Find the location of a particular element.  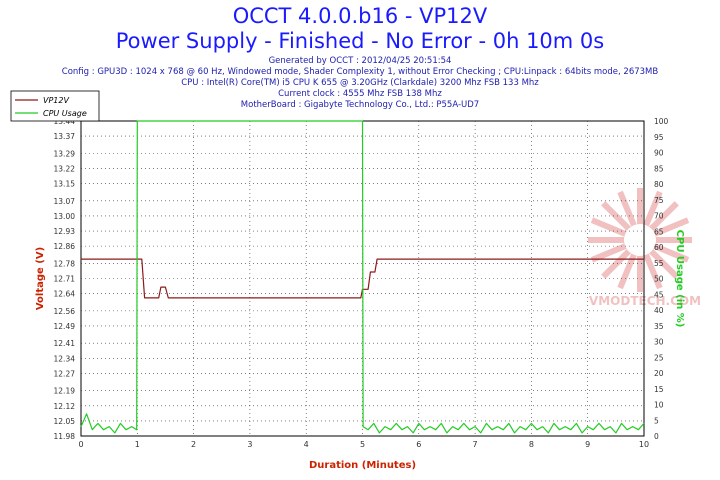

x-tick-label: 2 is located at coordinates (193, 444).